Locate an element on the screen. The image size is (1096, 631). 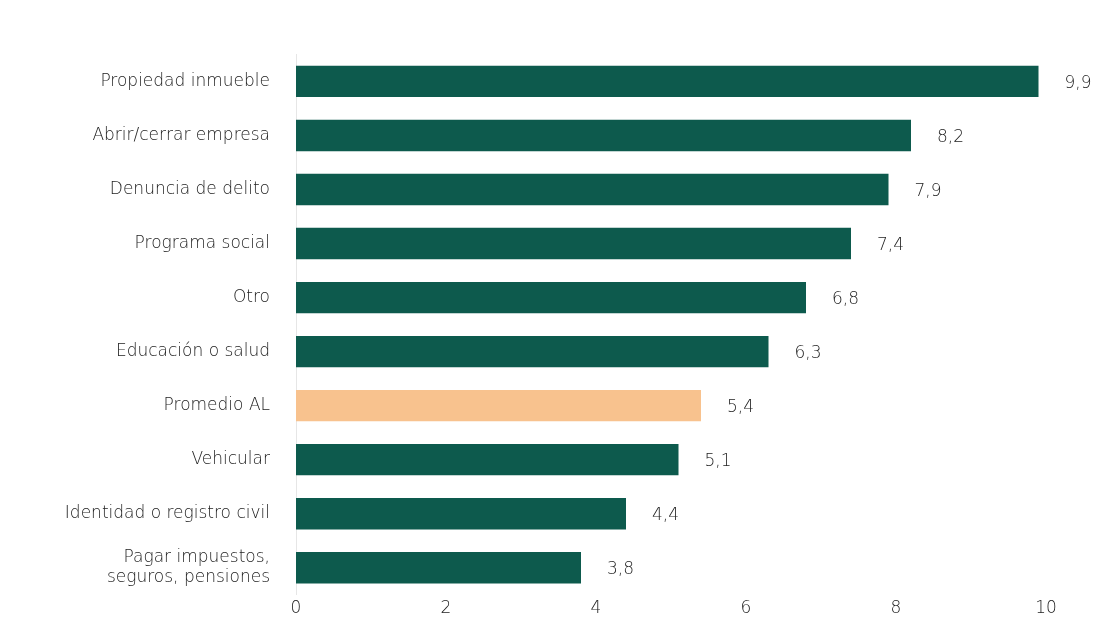
data-label: 9,9 is located at coordinates (1078, 81).